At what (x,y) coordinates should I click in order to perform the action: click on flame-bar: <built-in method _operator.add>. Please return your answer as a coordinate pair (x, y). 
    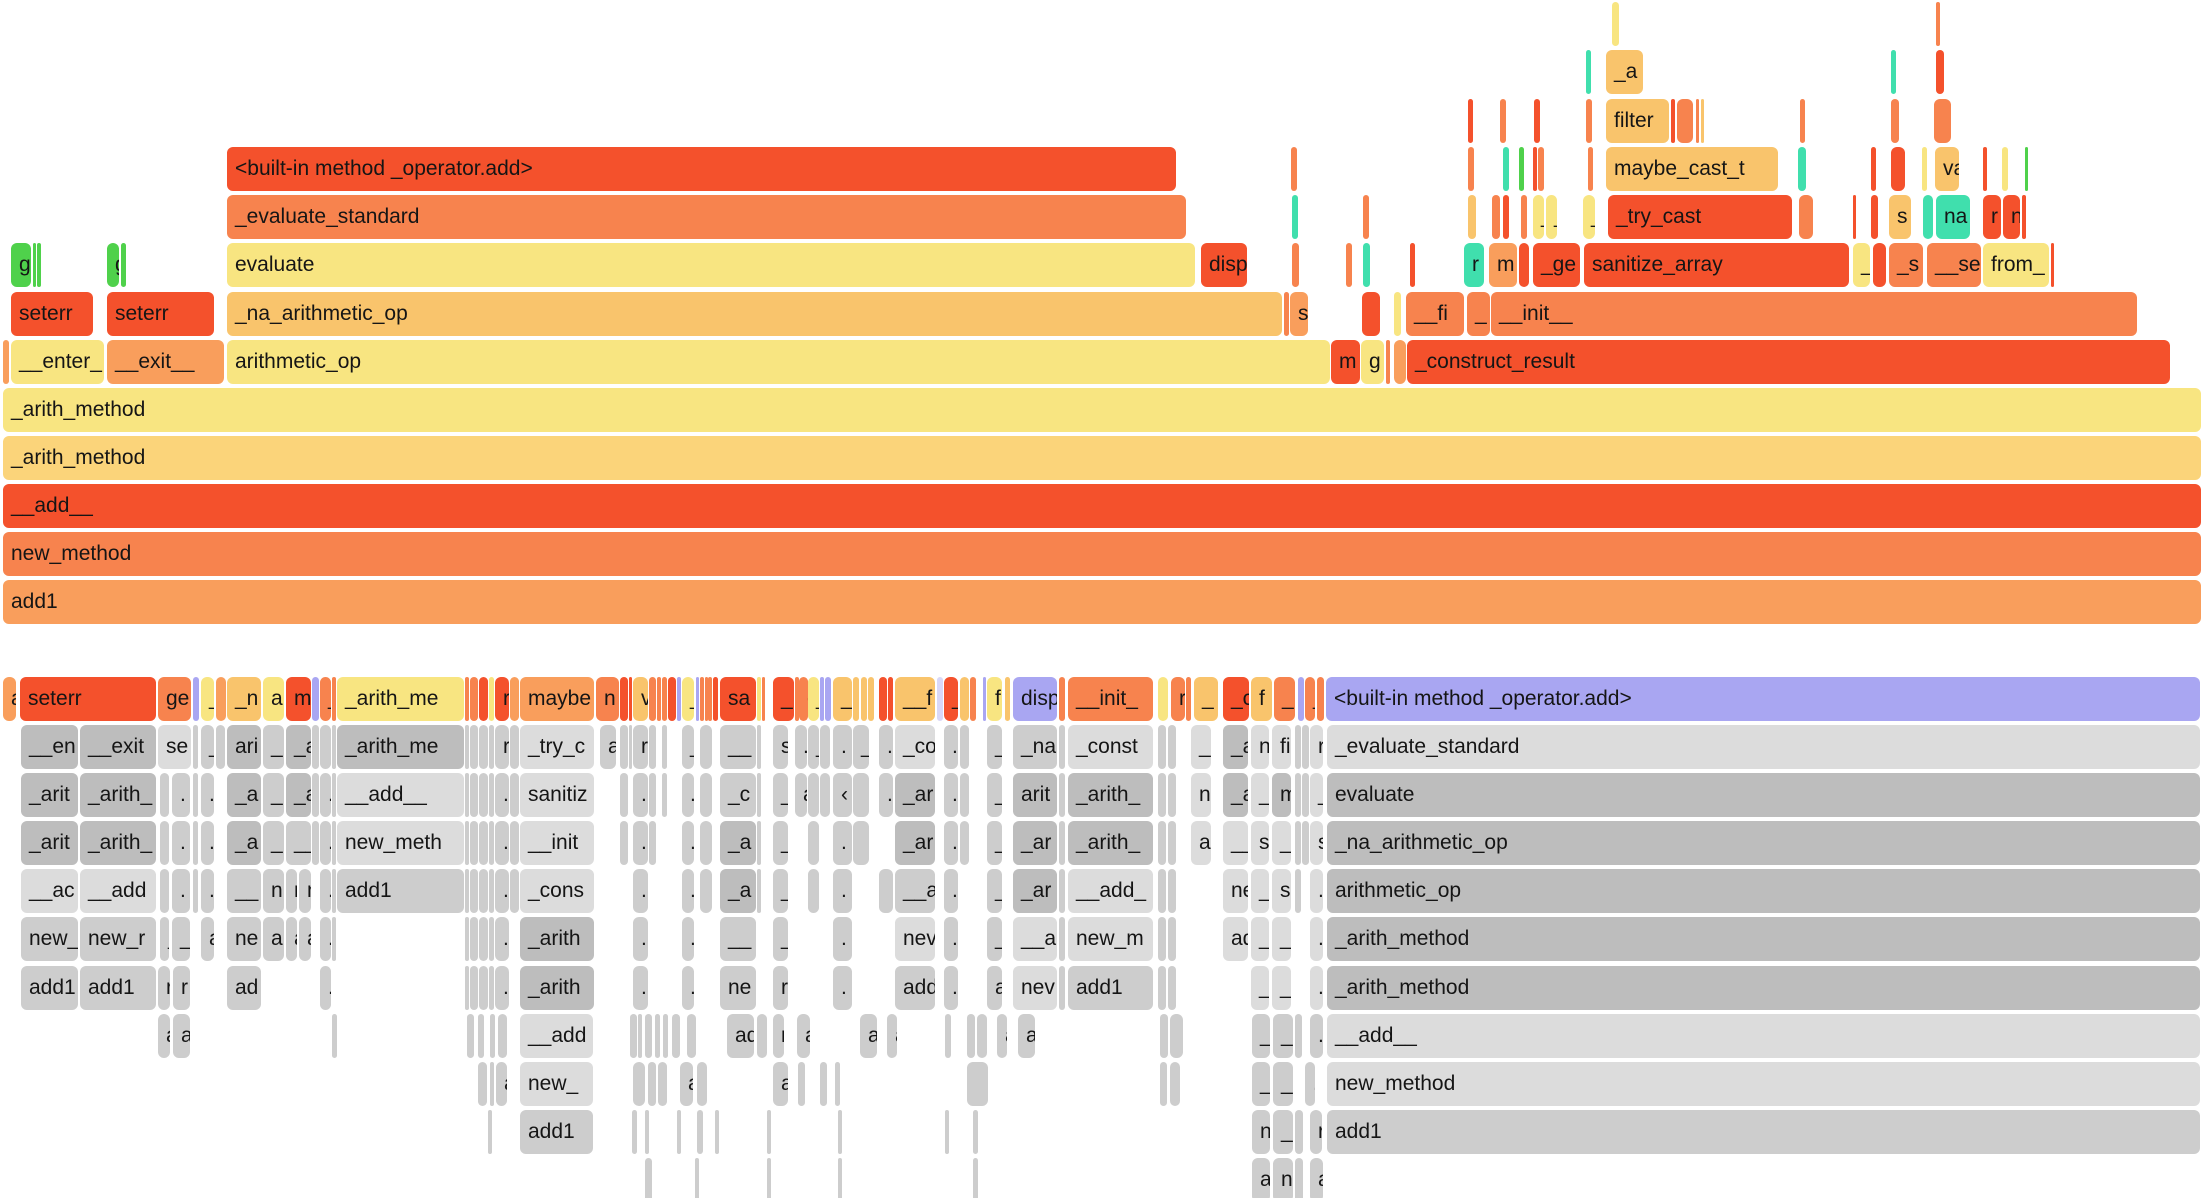
    Looking at the image, I should click on (701, 169).